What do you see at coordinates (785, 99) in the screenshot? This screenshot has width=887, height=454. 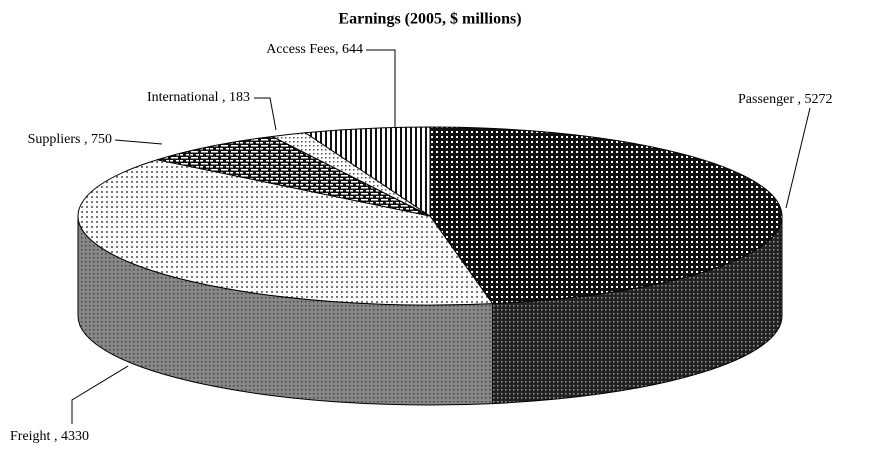 I see `data-label: Passenger , 5272` at bounding box center [785, 99].